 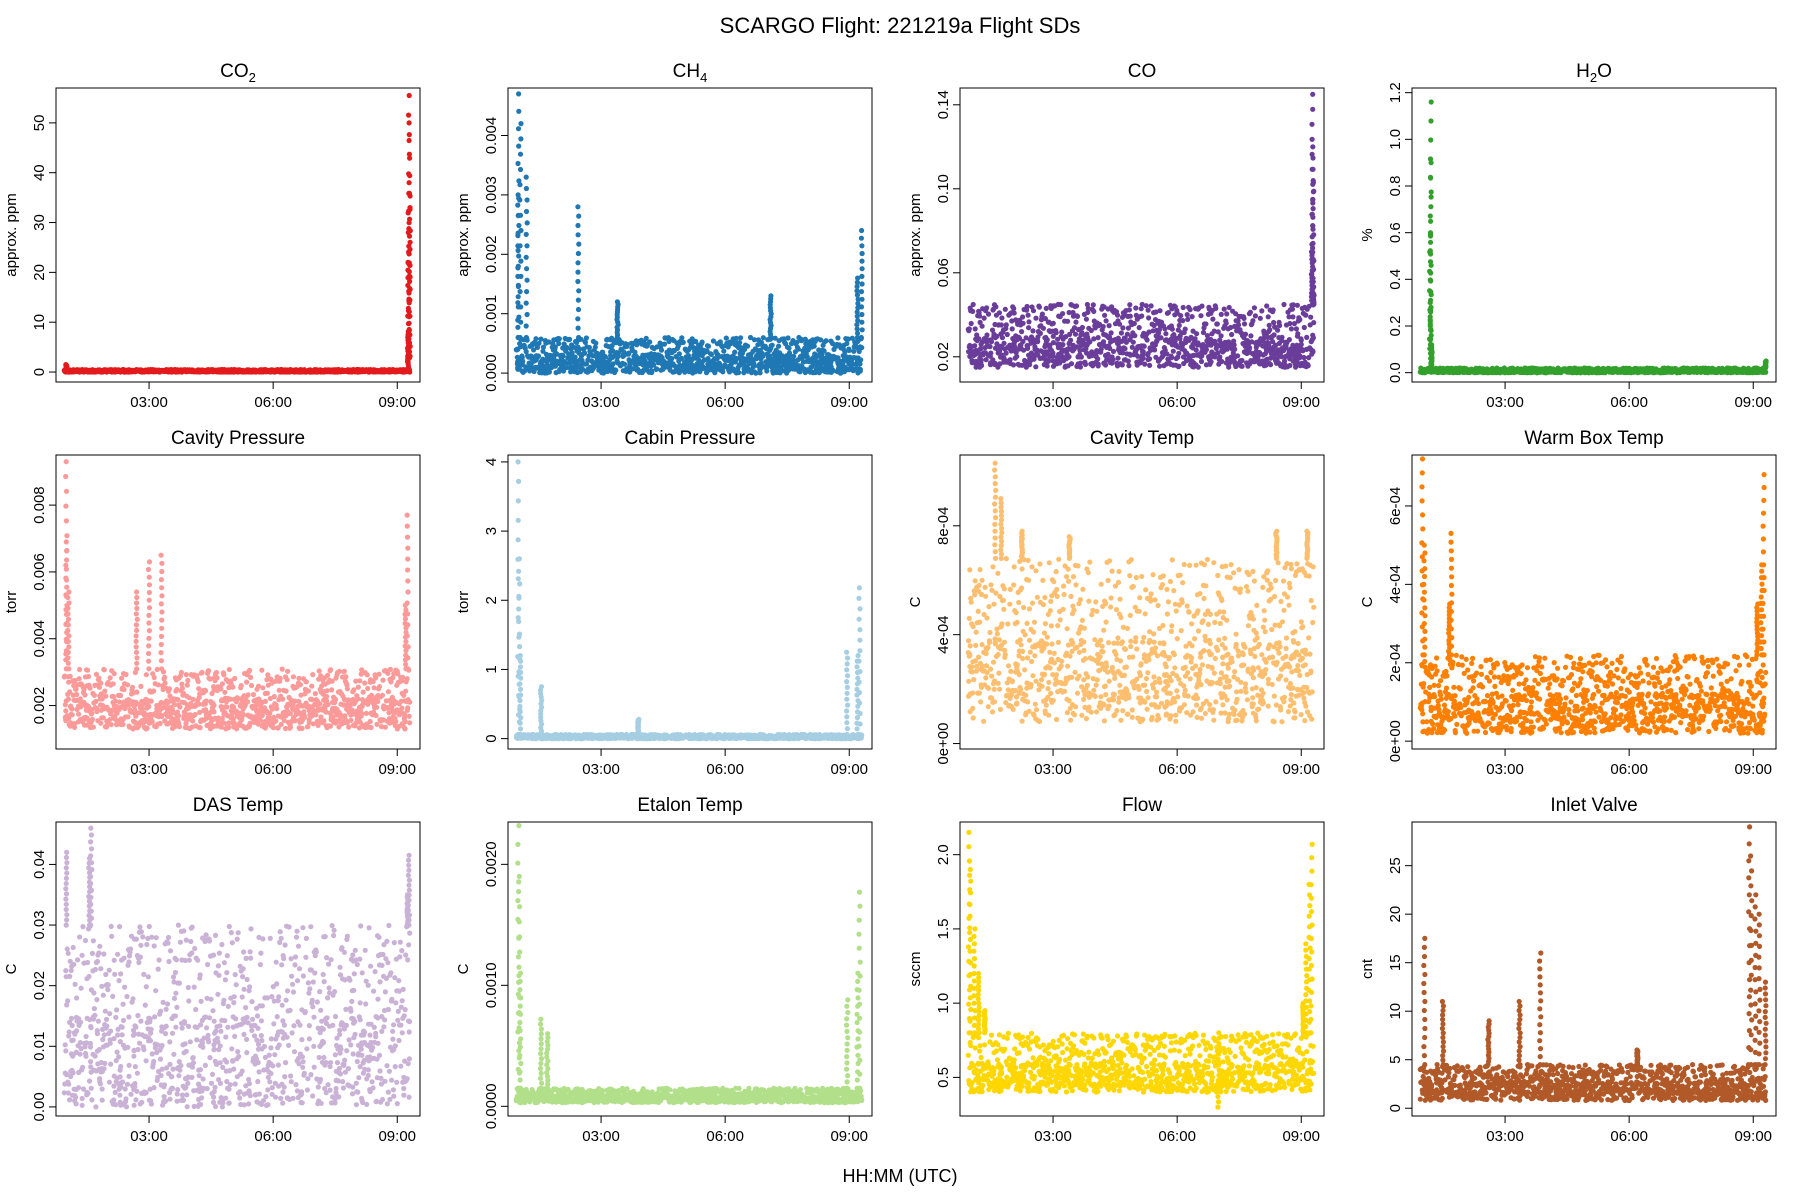 What do you see at coordinates (915, 234) in the screenshot?
I see `y-axis-label: approx. ppm` at bounding box center [915, 234].